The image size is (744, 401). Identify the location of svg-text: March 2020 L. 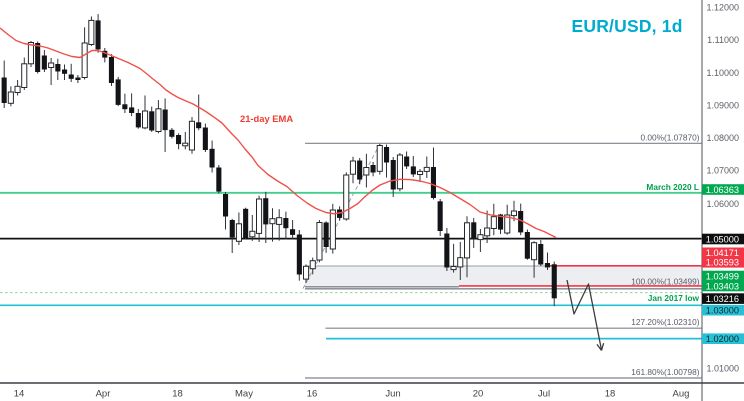
(672, 187).